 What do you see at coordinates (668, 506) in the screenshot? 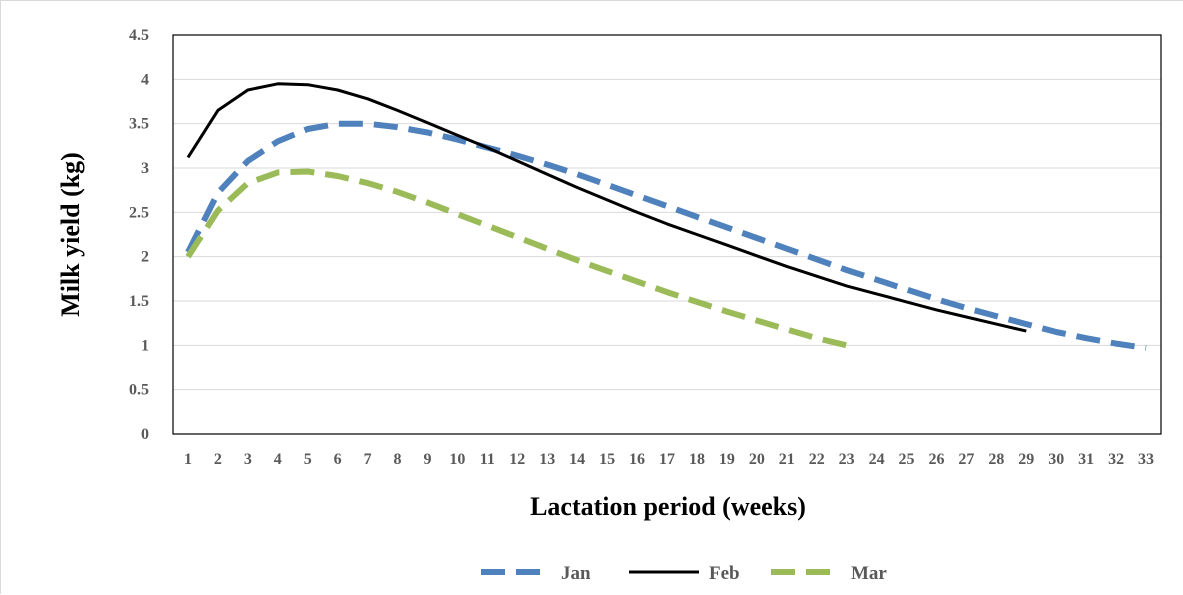
I see `x-axis-title: Lactation period (weeks)` at bounding box center [668, 506].